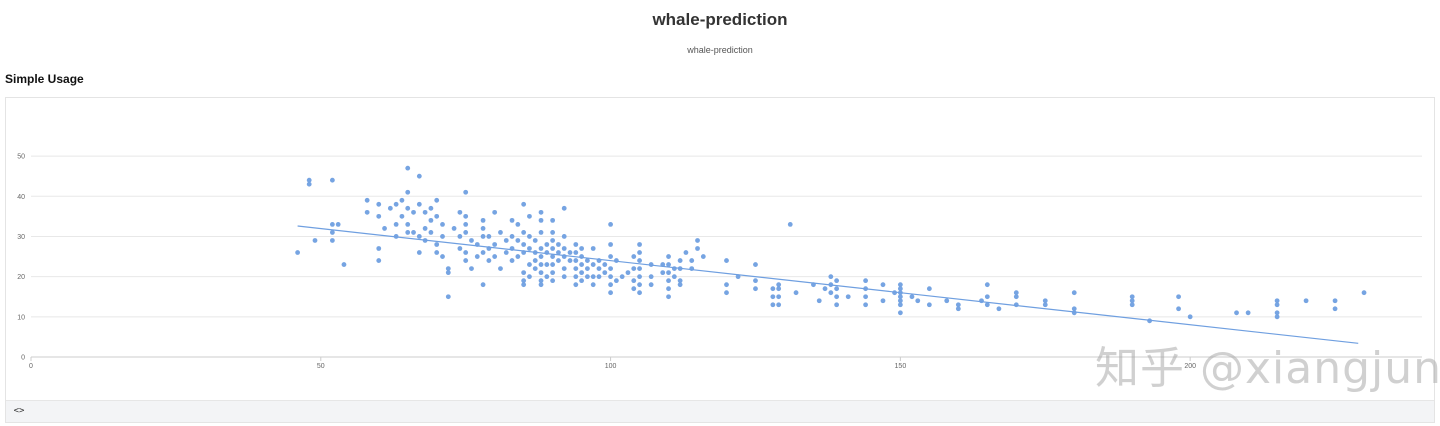  What do you see at coordinates (19, 411) in the screenshot?
I see `code-toggle-button: <>` at bounding box center [19, 411].